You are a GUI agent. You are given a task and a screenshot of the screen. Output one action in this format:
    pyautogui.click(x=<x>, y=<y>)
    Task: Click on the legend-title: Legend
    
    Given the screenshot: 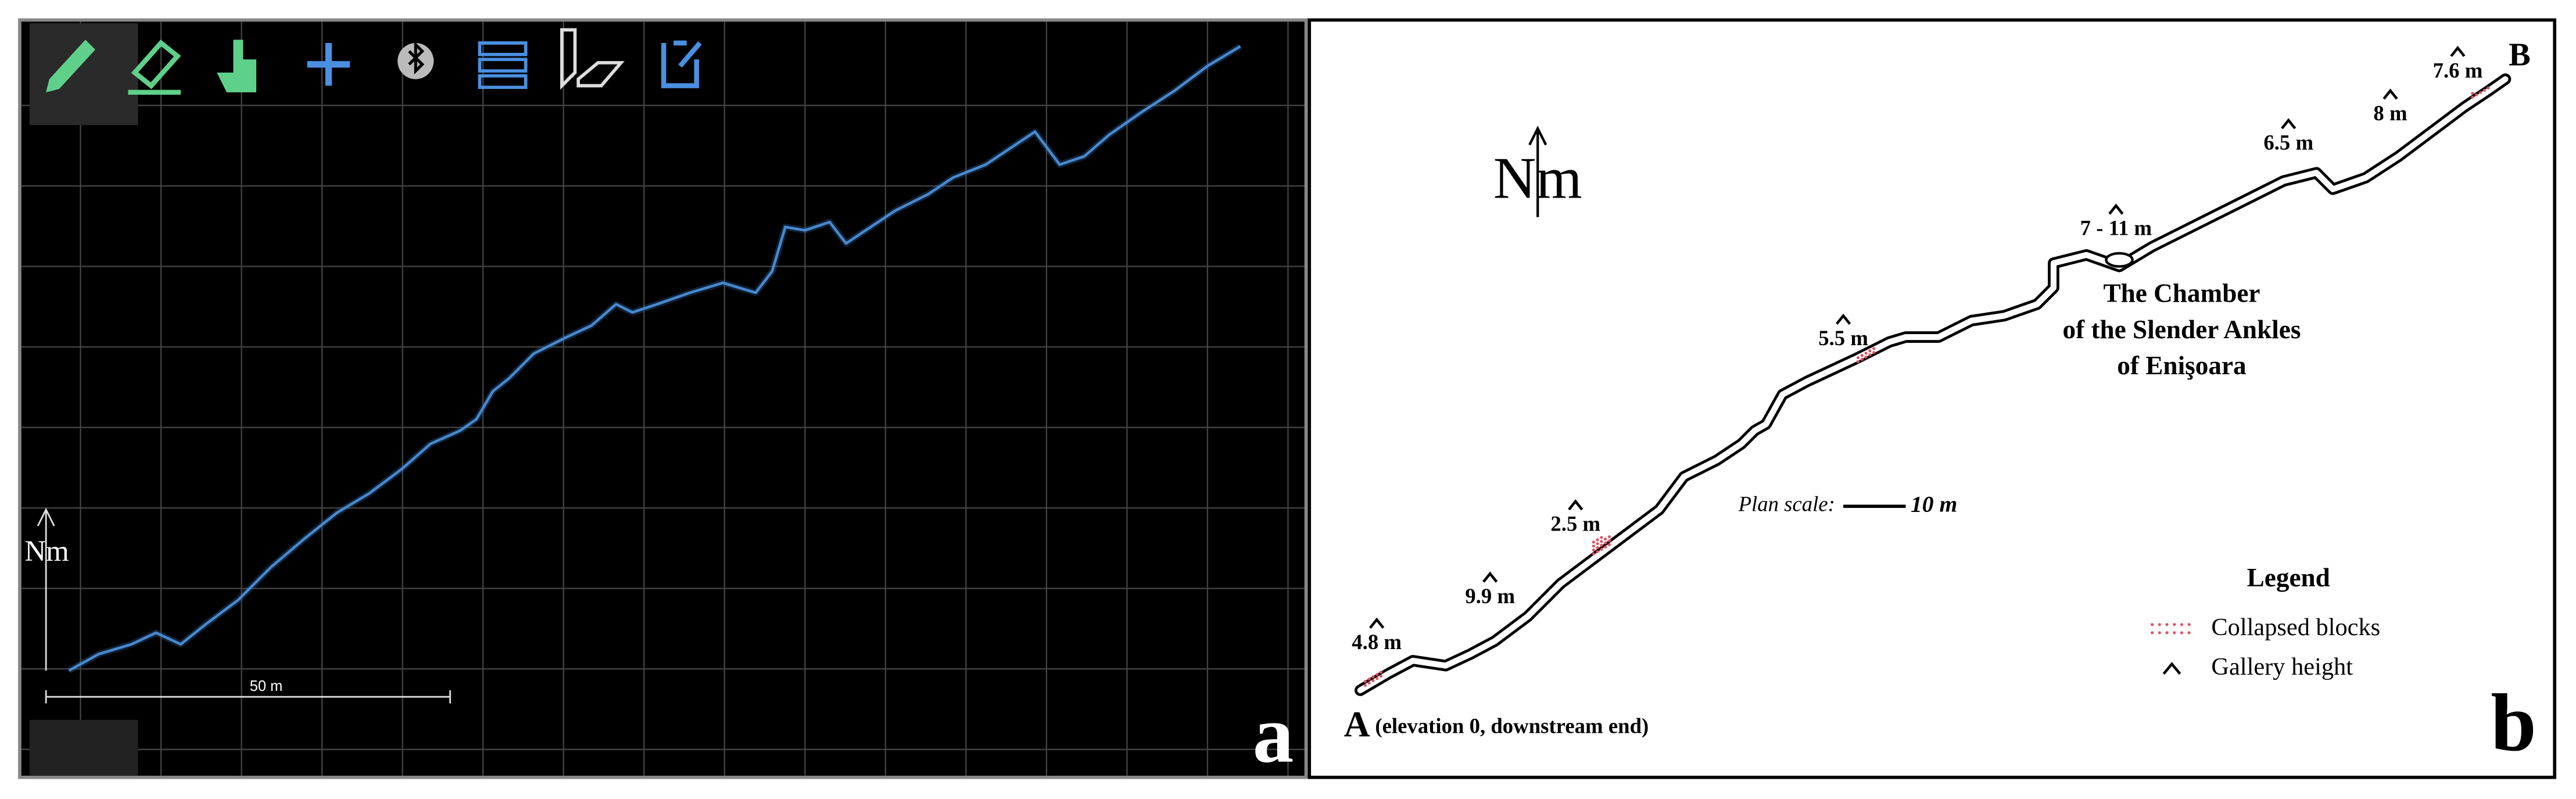 What is the action you would take?
    pyautogui.click(x=2288, y=577)
    